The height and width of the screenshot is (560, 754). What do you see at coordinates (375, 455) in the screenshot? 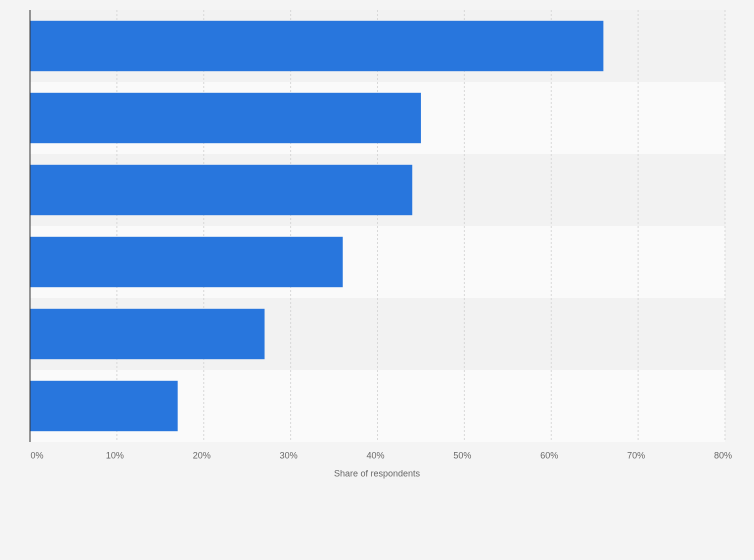
I see `x-tick-label: 40%` at bounding box center [375, 455].